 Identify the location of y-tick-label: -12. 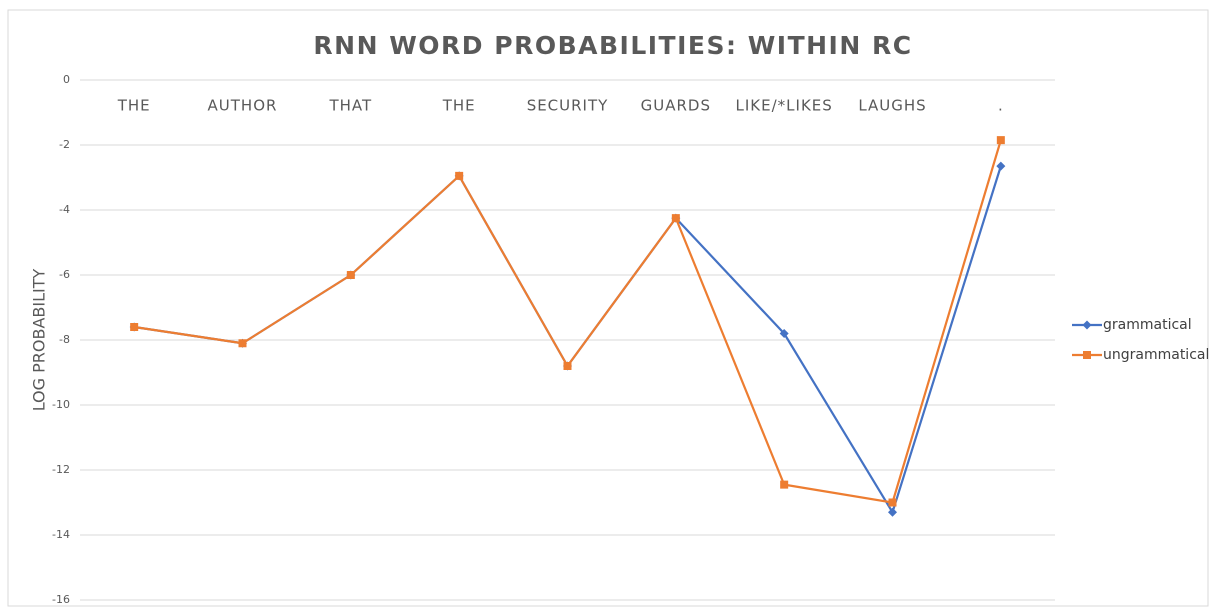
(61, 469).